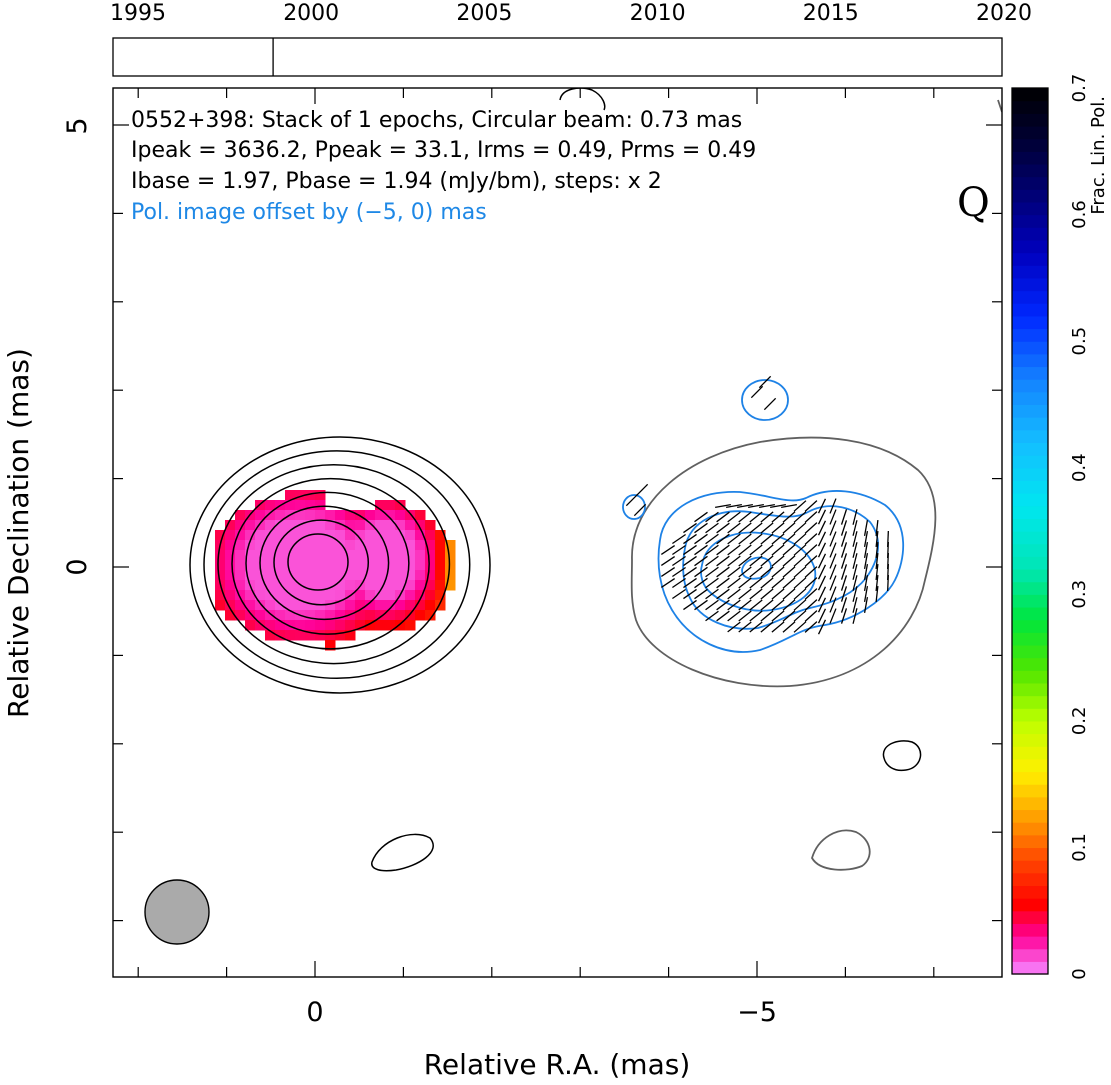 This screenshot has width=1111, height=1085. What do you see at coordinates (311, 13) in the screenshot?
I see `timeline-tick-label: 2000` at bounding box center [311, 13].